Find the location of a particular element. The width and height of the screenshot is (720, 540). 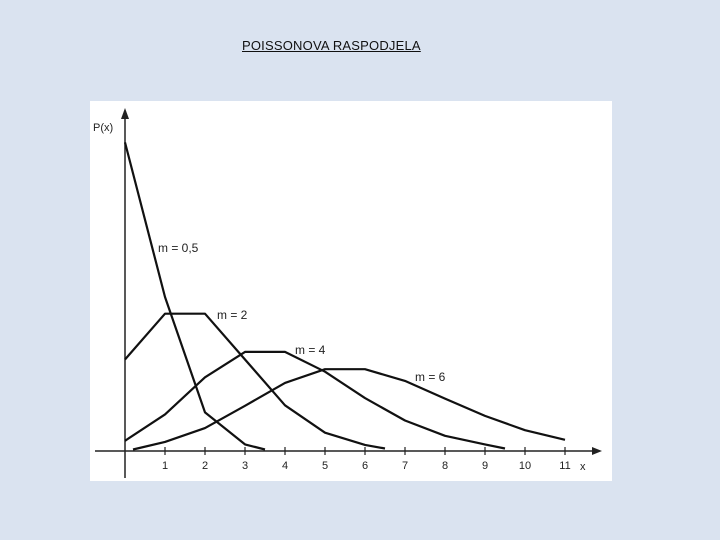

x-tick-label: 6 is located at coordinates (365, 466).